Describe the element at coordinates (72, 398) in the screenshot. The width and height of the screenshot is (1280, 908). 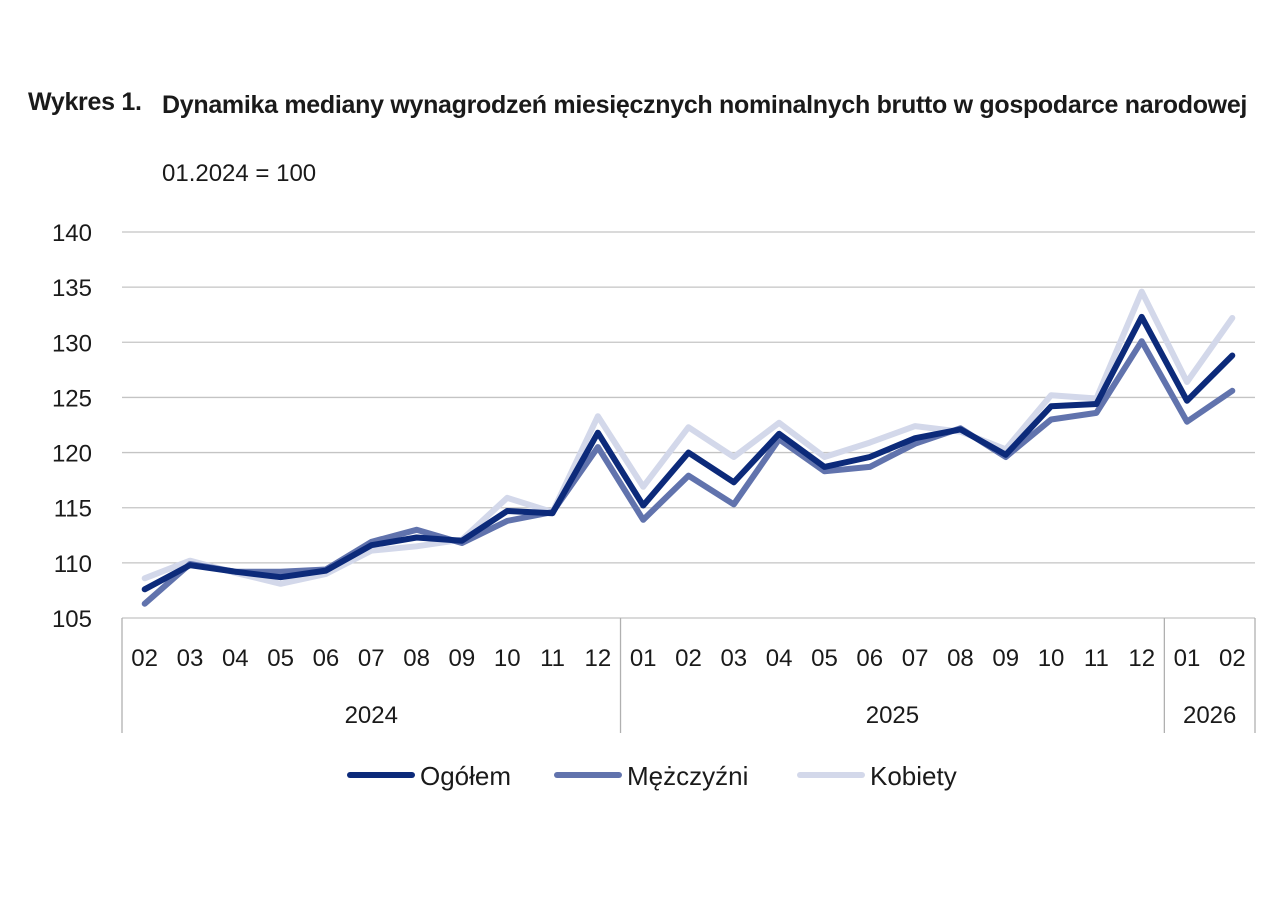
I see `y-tick-label: 125` at that location.